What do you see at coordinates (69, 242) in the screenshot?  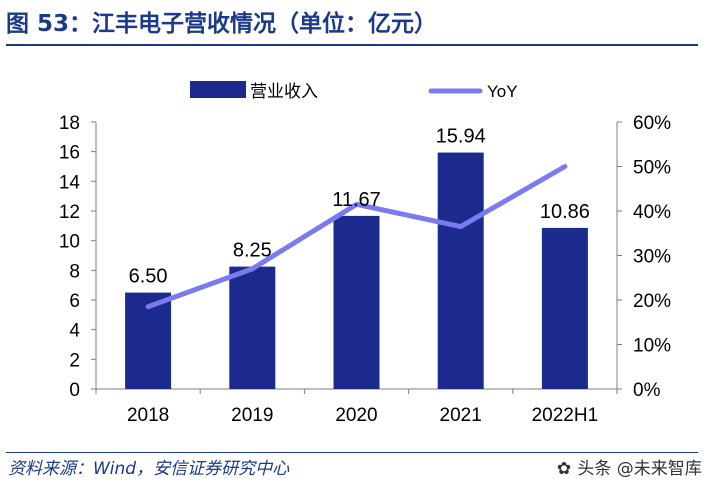 I see `y-left-tick-label: 10` at bounding box center [69, 242].